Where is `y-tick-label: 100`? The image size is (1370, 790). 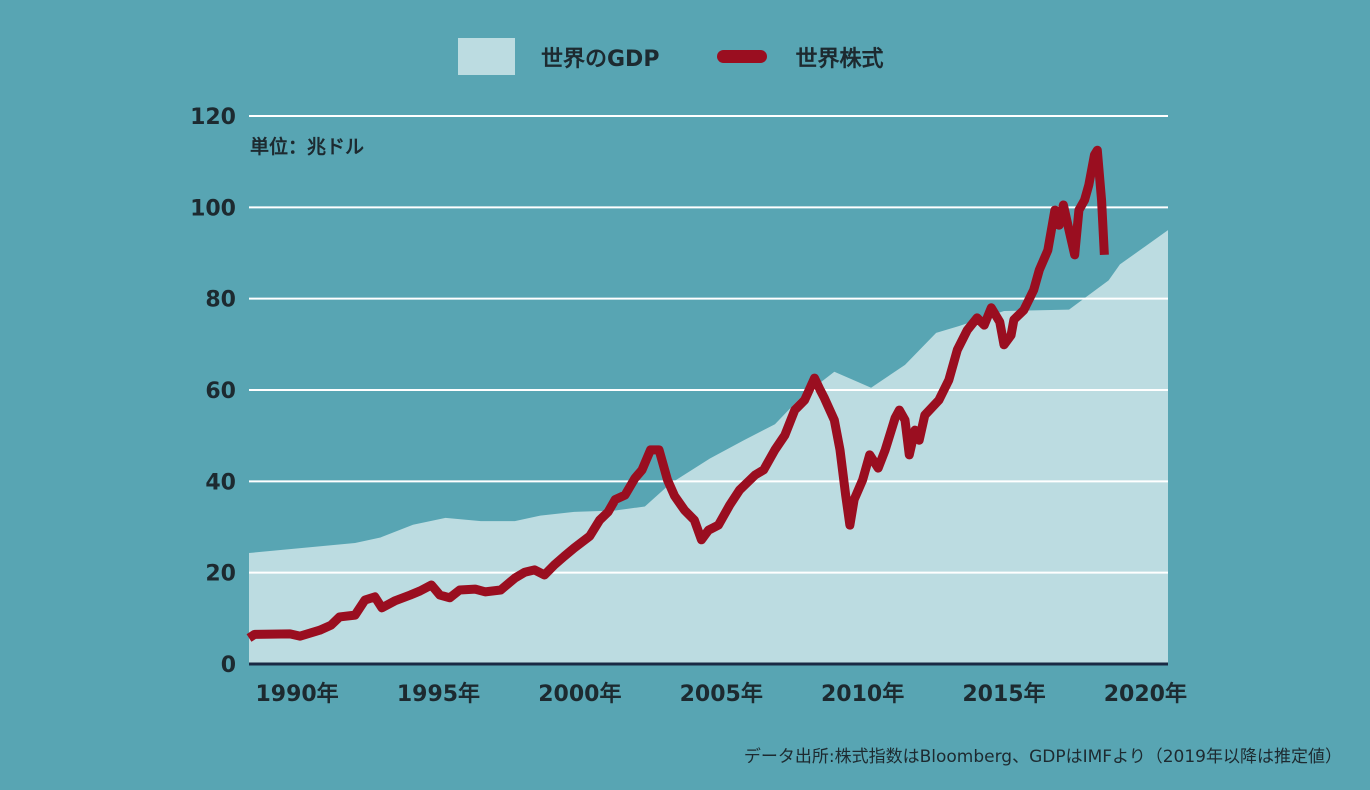 y-tick-label: 100 is located at coordinates (213, 208).